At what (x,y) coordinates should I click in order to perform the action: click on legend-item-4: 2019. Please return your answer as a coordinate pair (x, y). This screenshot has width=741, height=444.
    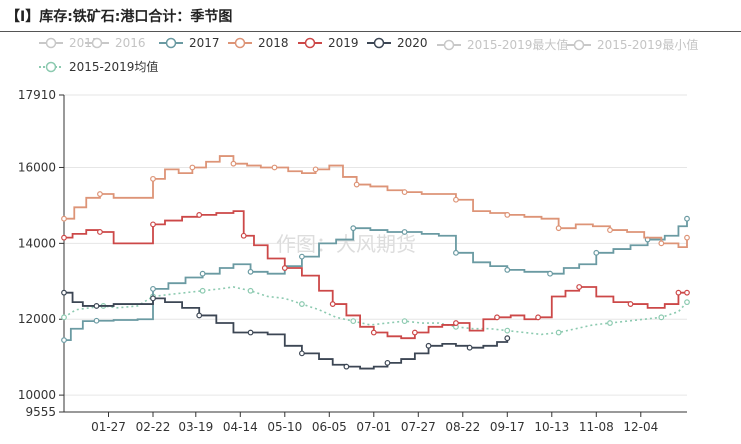
    Looking at the image, I should click on (328, 43).